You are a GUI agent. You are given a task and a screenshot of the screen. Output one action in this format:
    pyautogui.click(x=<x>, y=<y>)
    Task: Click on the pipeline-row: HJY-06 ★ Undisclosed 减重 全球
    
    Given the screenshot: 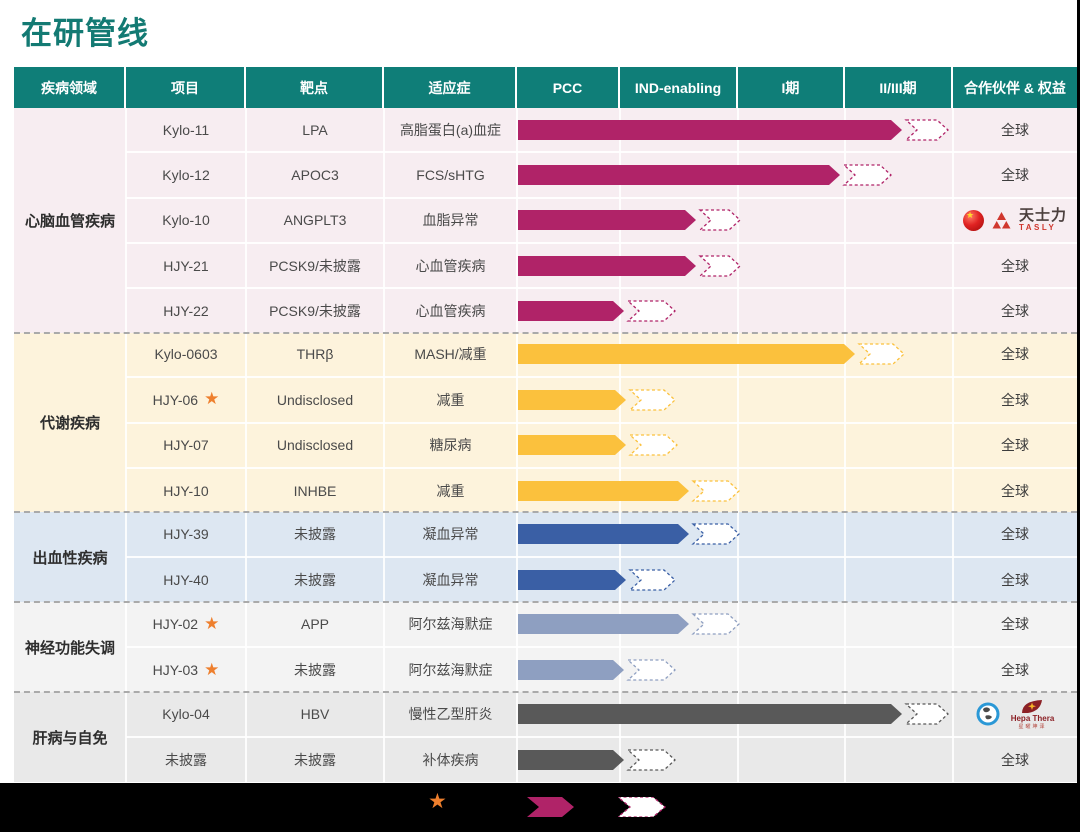 What is the action you would take?
    pyautogui.click(x=601, y=401)
    